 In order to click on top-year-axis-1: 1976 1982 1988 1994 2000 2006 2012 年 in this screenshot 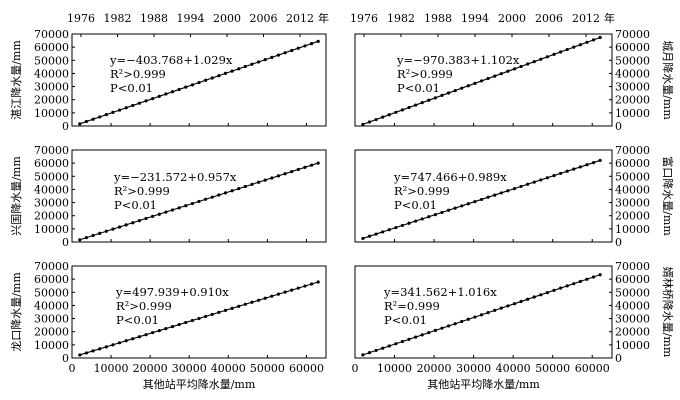, I will do `click(198, 24)`.